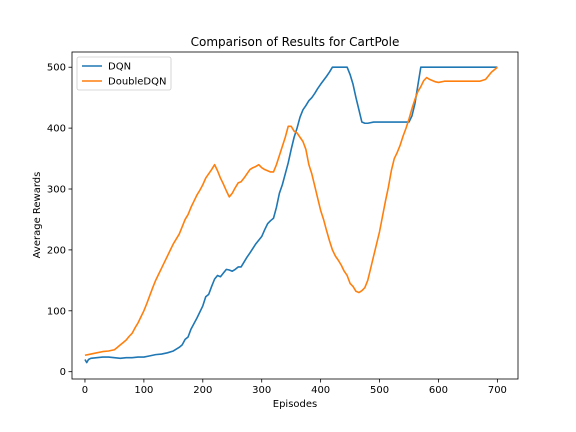 This screenshot has height=432, width=576. What do you see at coordinates (124, 73) in the screenshot?
I see `legend: DQN DoubleDQN` at bounding box center [124, 73].